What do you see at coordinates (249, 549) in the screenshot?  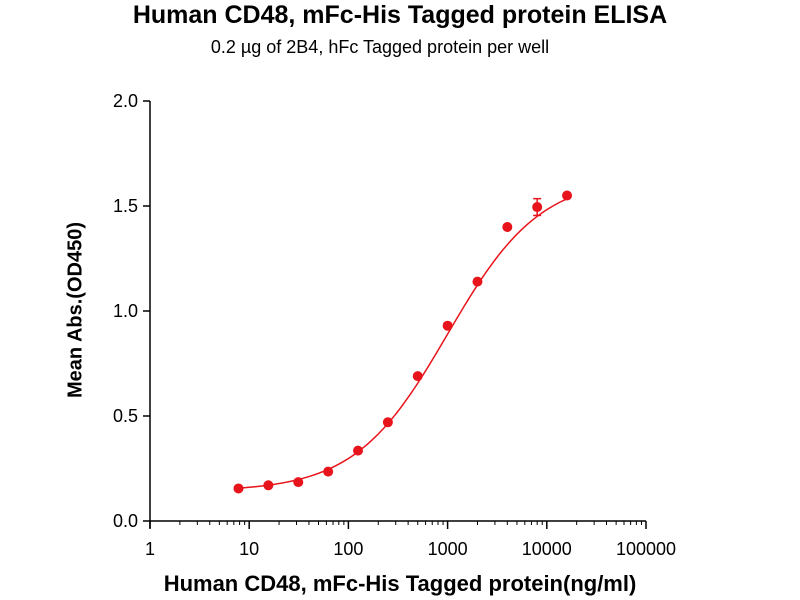 I see `x-tick-label: 10` at bounding box center [249, 549].